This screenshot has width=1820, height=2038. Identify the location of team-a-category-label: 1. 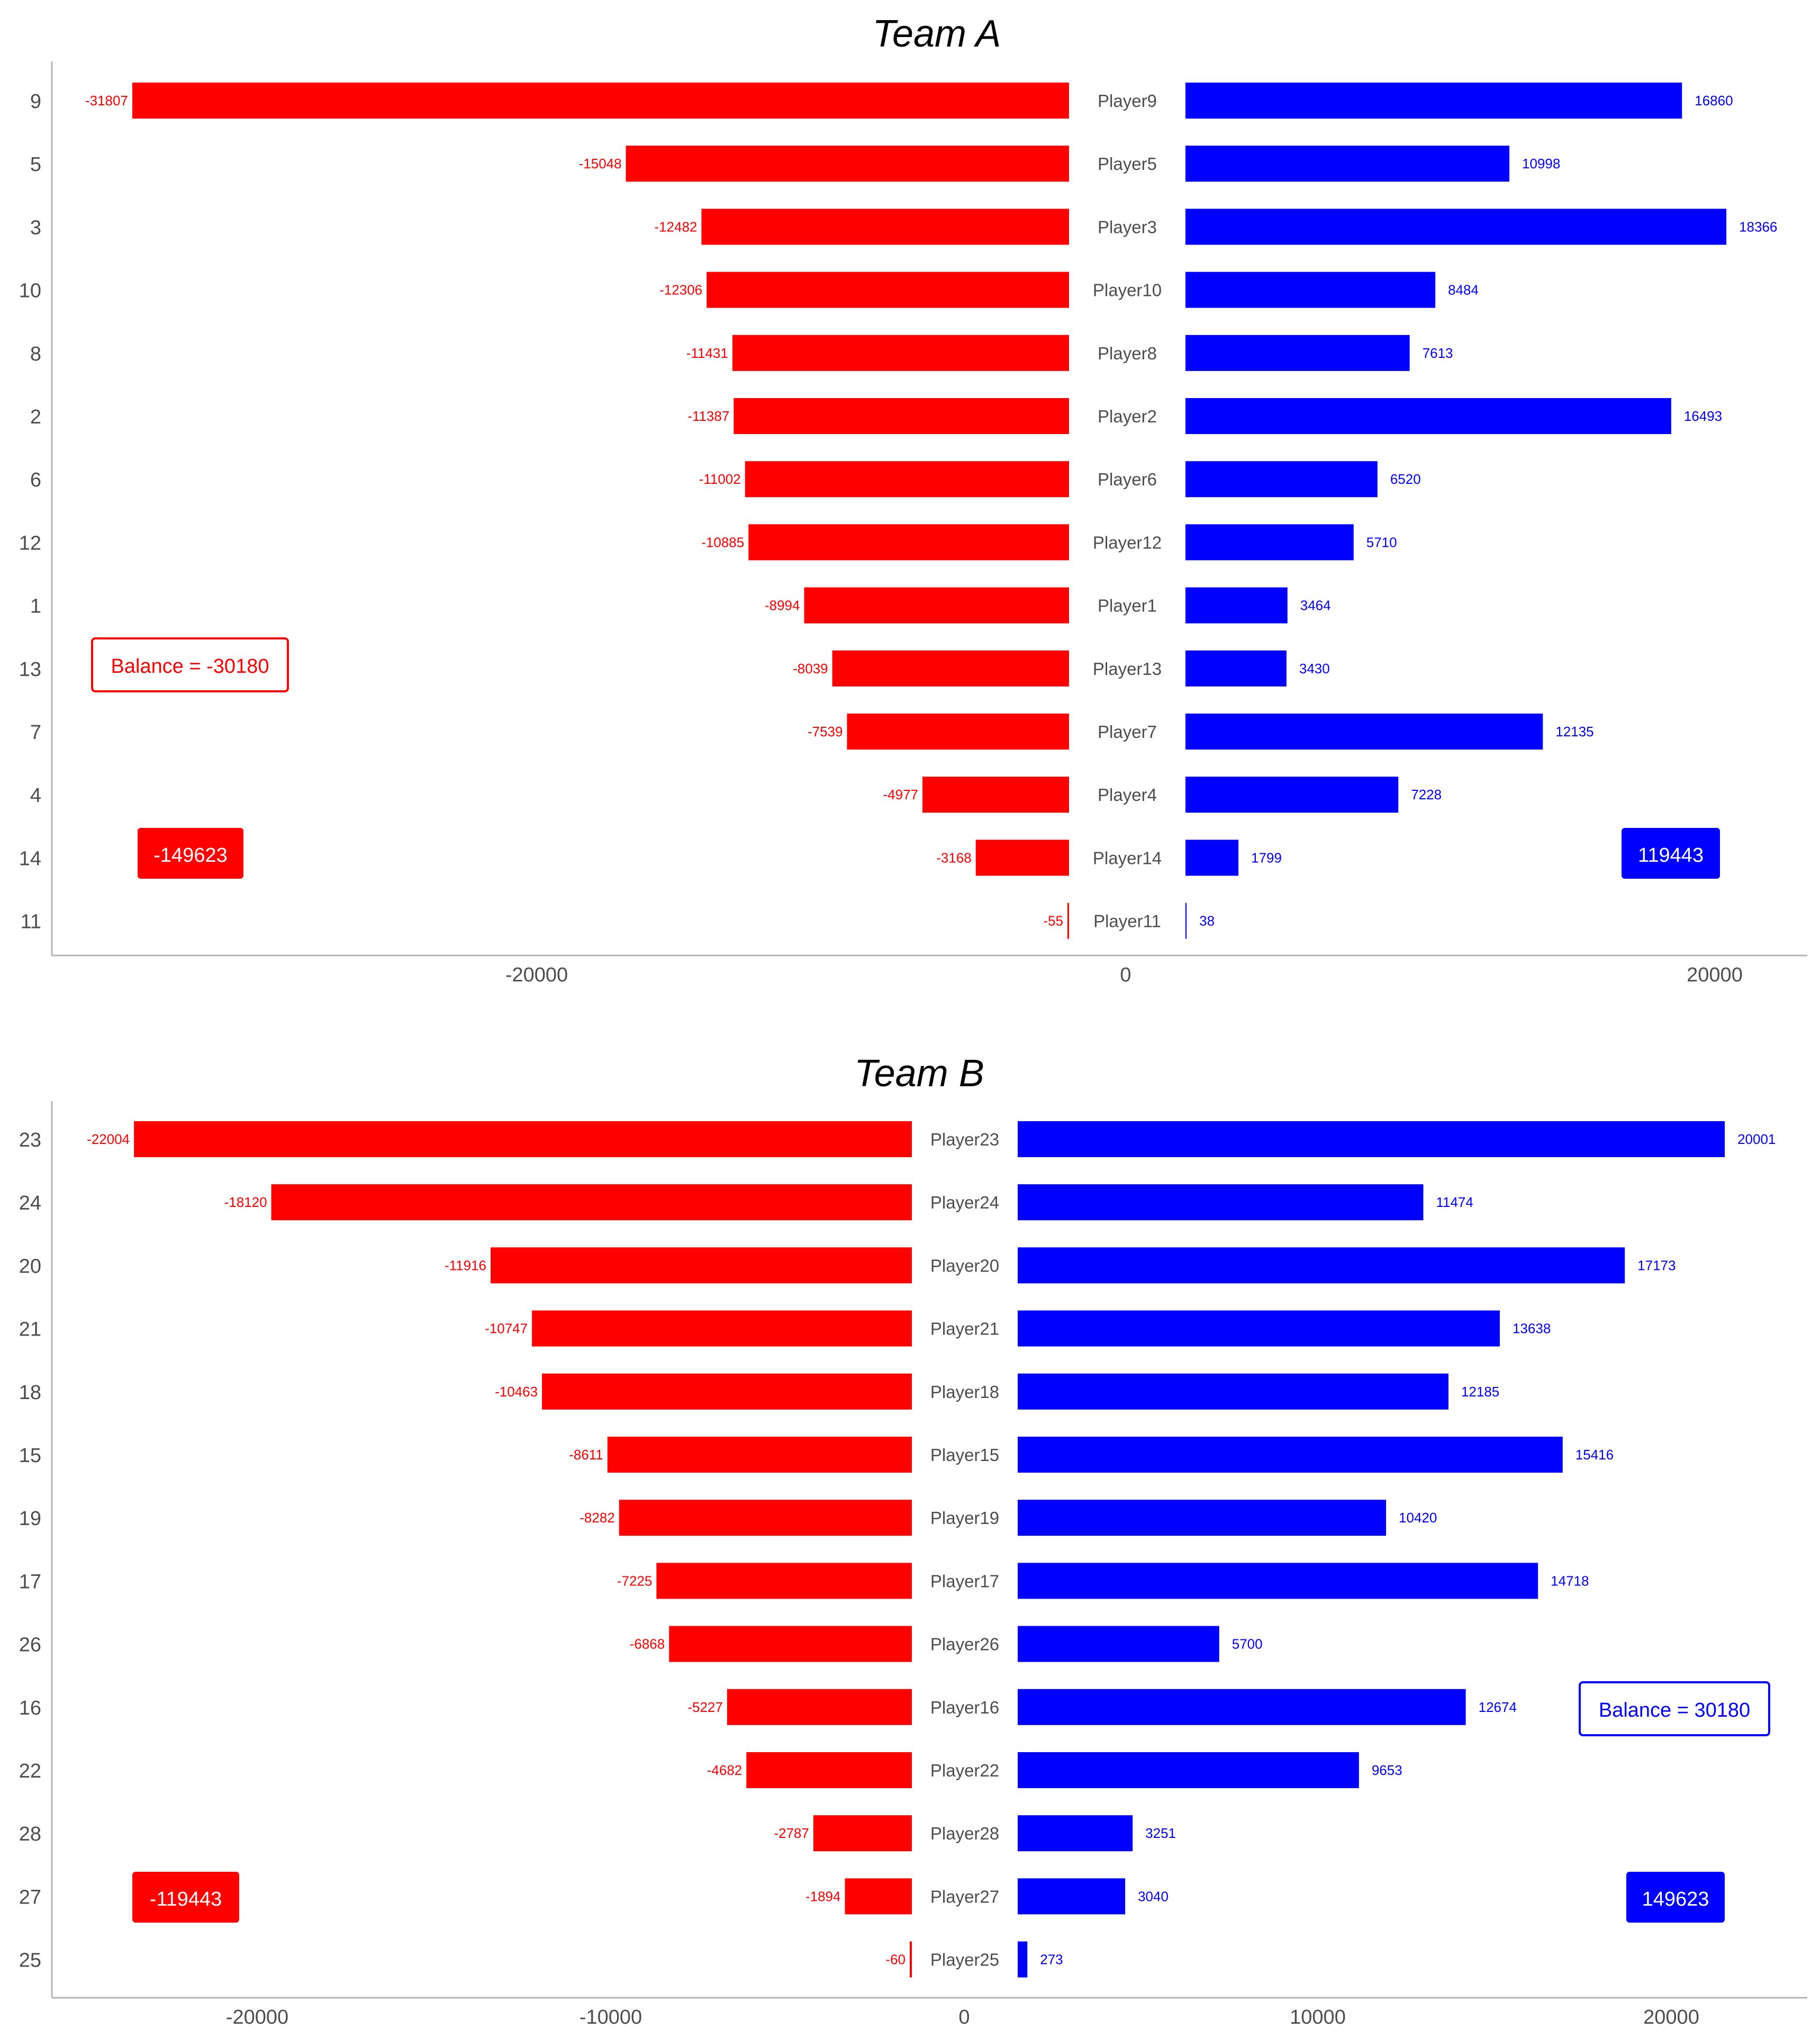
(35, 607).